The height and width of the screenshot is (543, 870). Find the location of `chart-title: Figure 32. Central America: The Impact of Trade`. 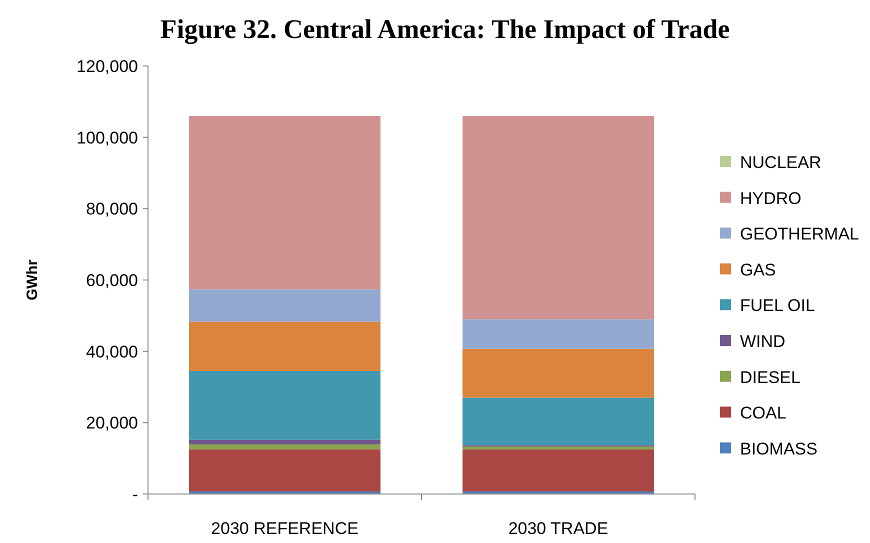

chart-title: Figure 32. Central America: The Impact of Trade is located at coordinates (445, 29).